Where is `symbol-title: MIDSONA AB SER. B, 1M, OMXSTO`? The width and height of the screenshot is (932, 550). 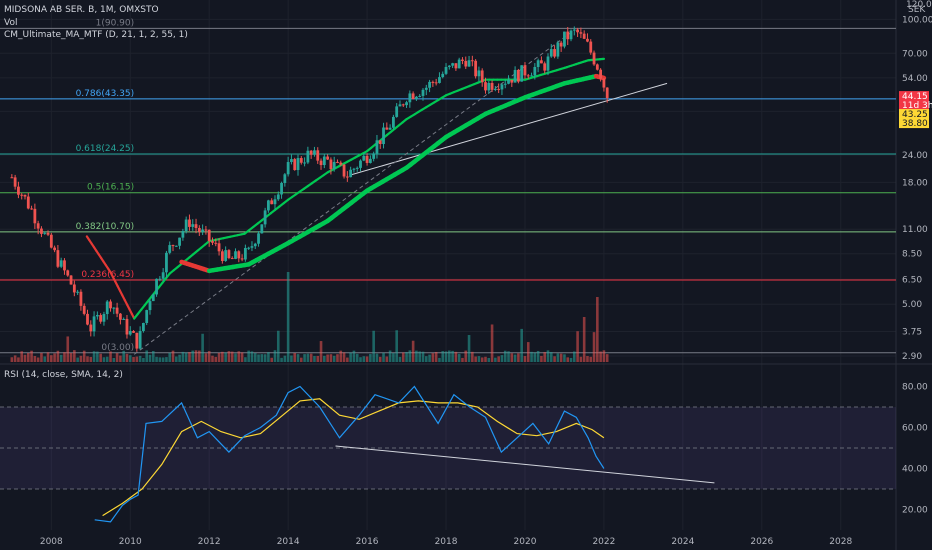 symbol-title: MIDSONA AB SER. B, 1M, OMXSTO is located at coordinates (81, 10).